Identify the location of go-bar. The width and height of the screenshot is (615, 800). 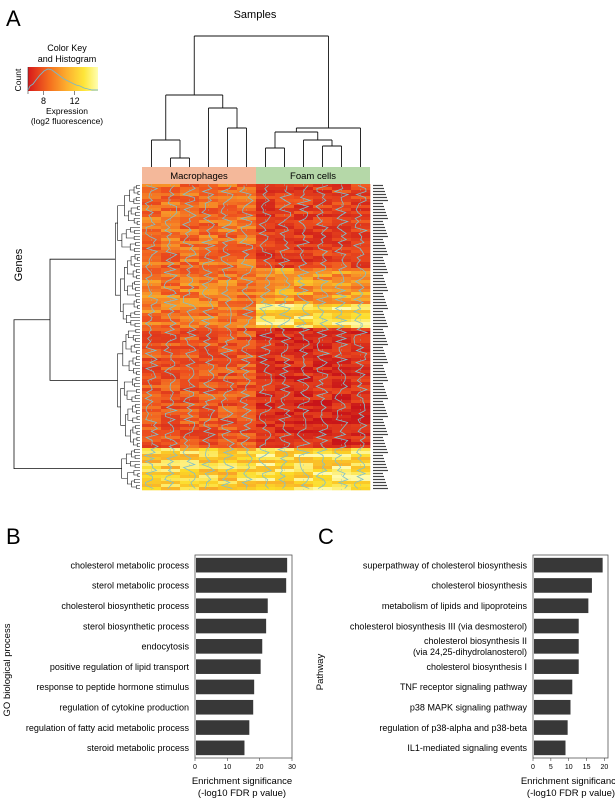
(228, 666).